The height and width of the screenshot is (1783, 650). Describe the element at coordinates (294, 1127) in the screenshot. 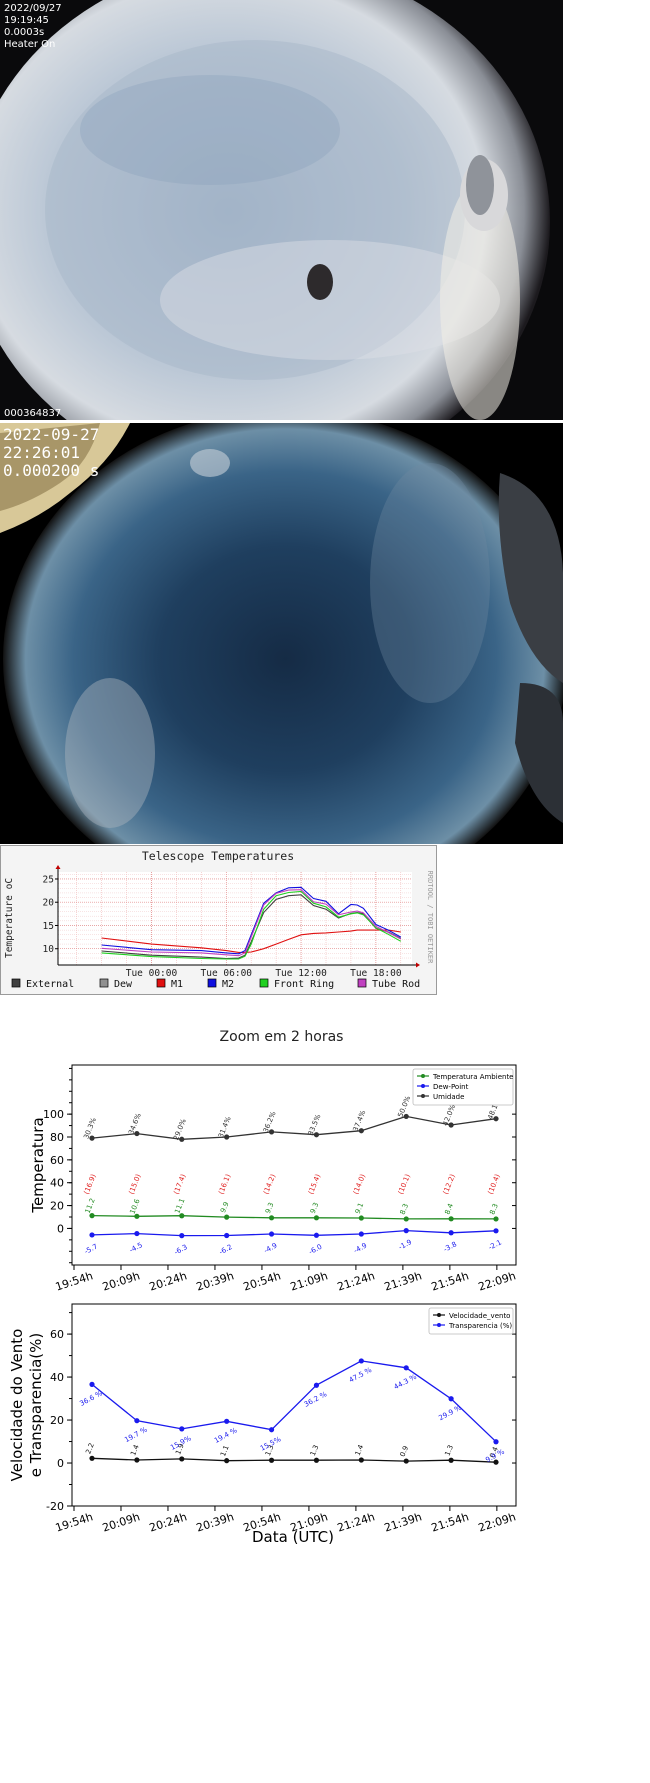

I see `series-line-umidade` at that location.